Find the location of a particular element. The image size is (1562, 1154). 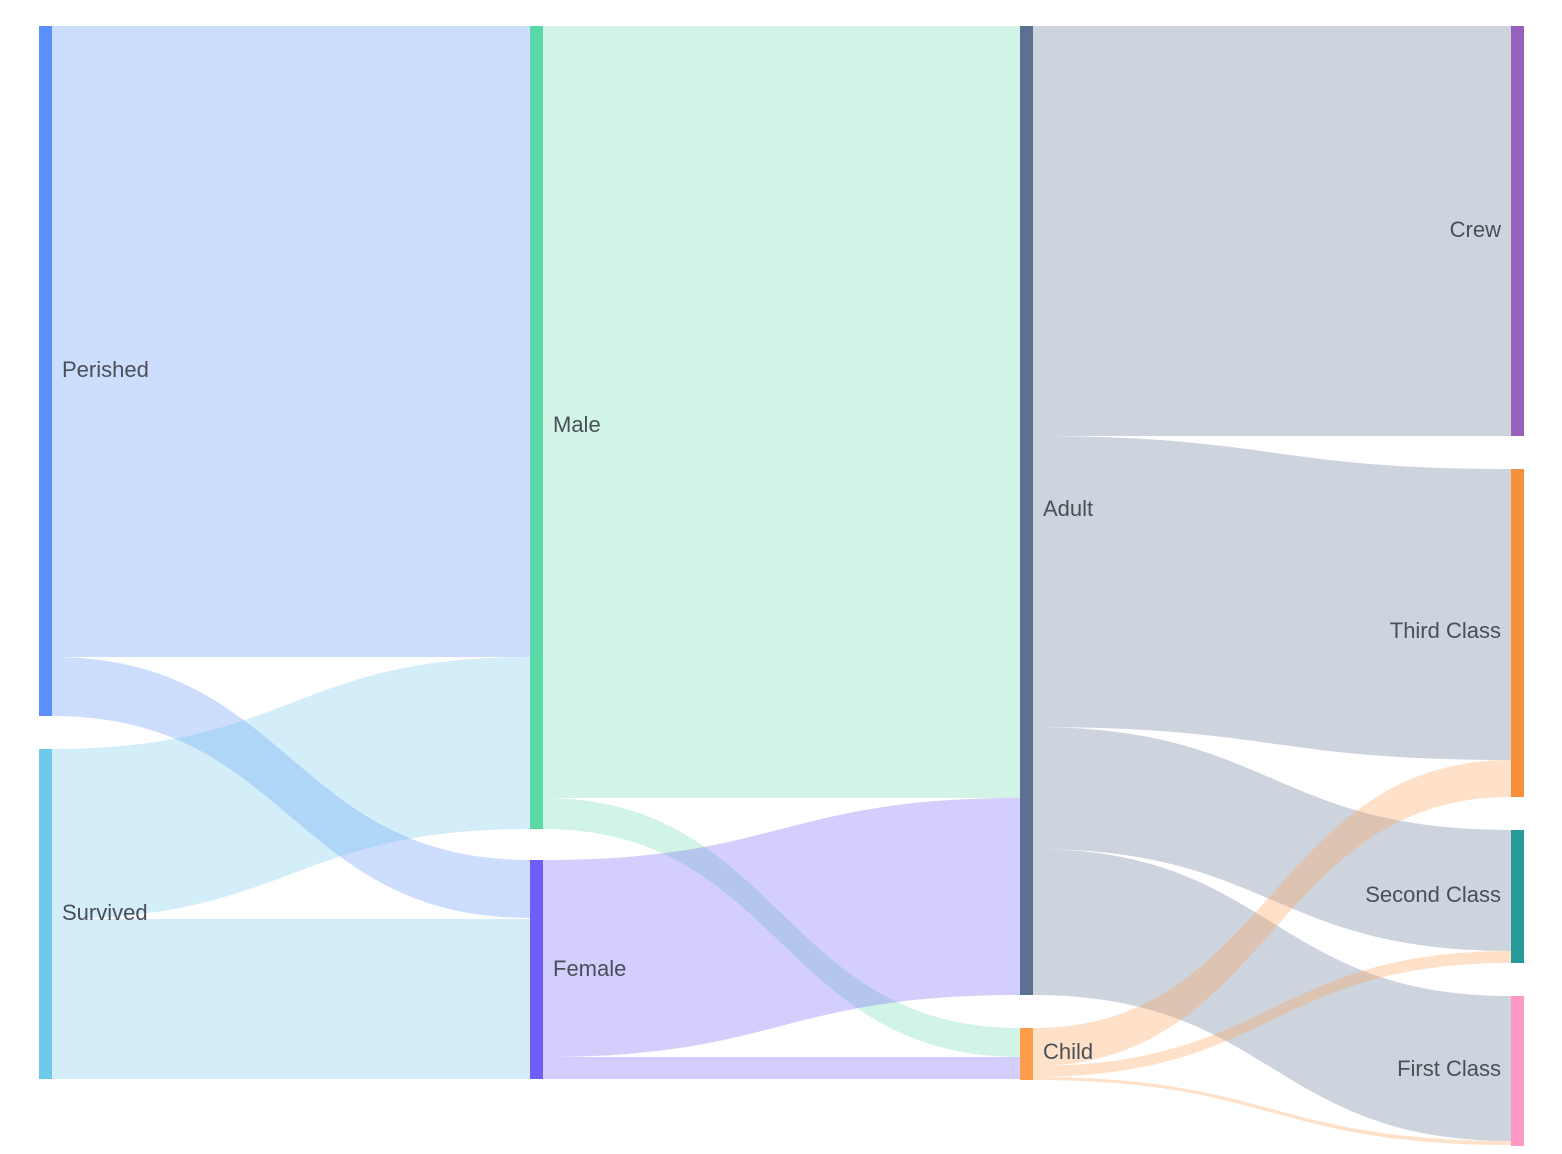

link-perished-female is located at coordinates (291, 787).